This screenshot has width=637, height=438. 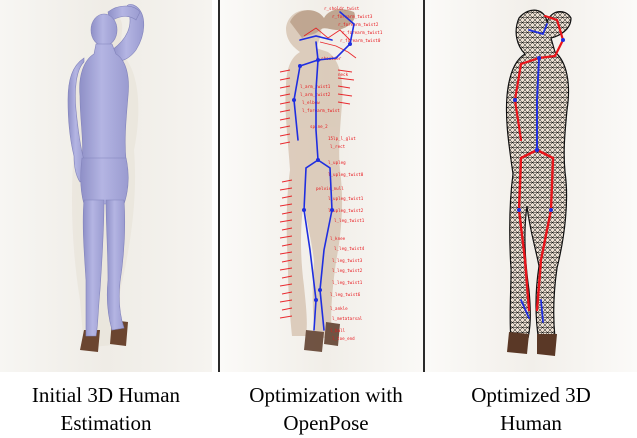 What do you see at coordinates (106, 409) in the screenshot?
I see `caption-initial-estimation: Initial 3D Human Estimation` at bounding box center [106, 409].